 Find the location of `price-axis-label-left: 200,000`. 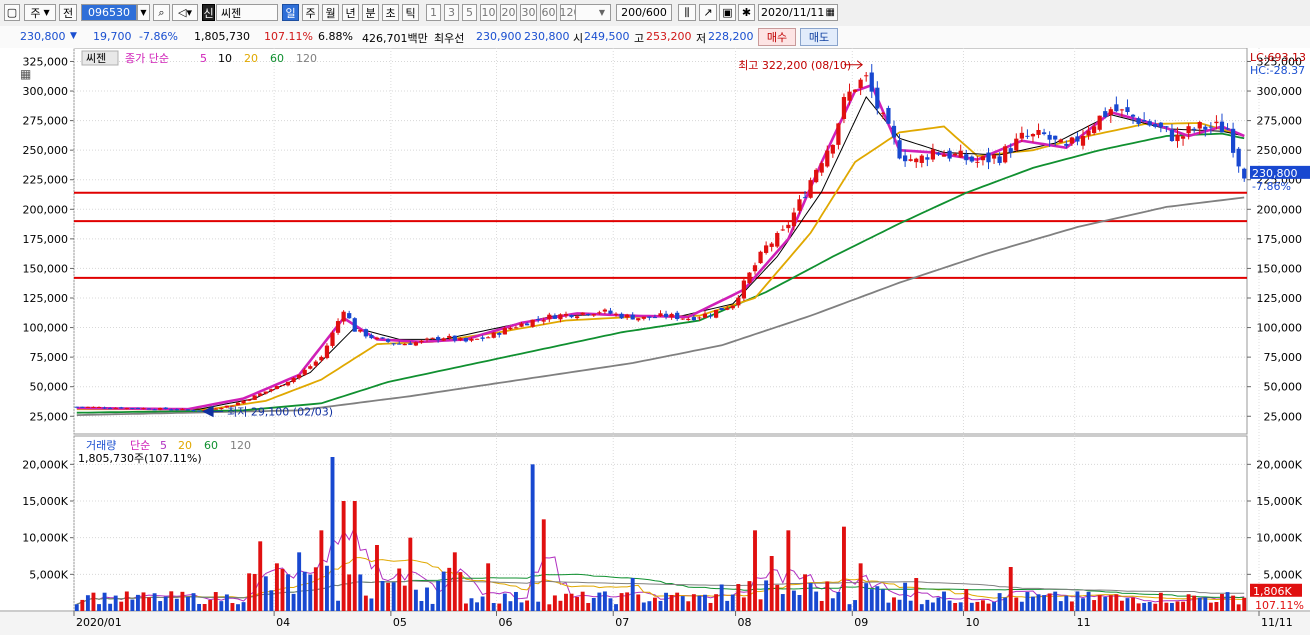

price-axis-label-left: 200,000 is located at coordinates (46, 209).